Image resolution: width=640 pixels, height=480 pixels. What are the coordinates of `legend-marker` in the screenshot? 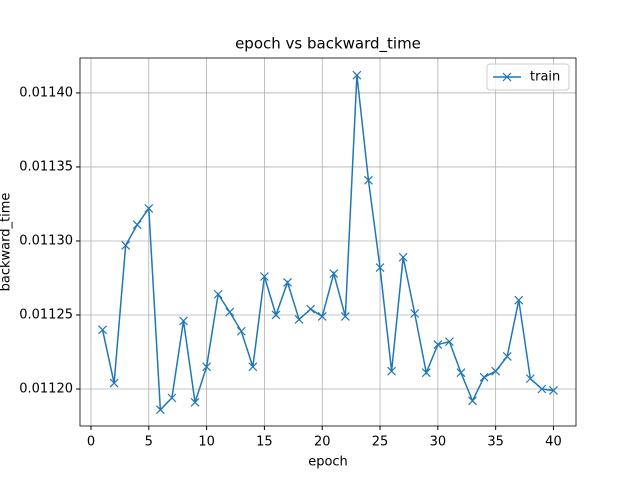 It's located at (507, 77).